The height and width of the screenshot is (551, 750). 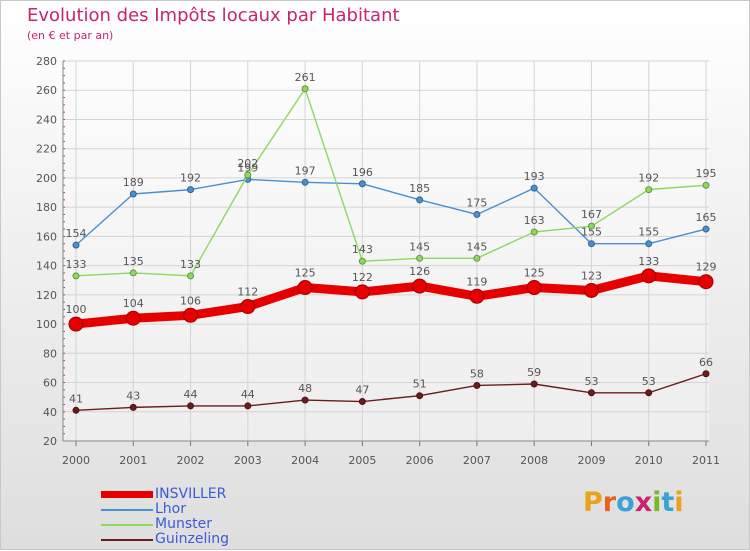 What do you see at coordinates (46, 207) in the screenshot?
I see `y-tick-label: 180` at bounding box center [46, 207].